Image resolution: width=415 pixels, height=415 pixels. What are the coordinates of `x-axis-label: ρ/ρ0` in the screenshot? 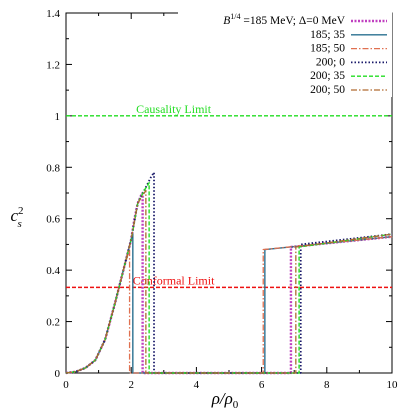 It's located at (225, 400).